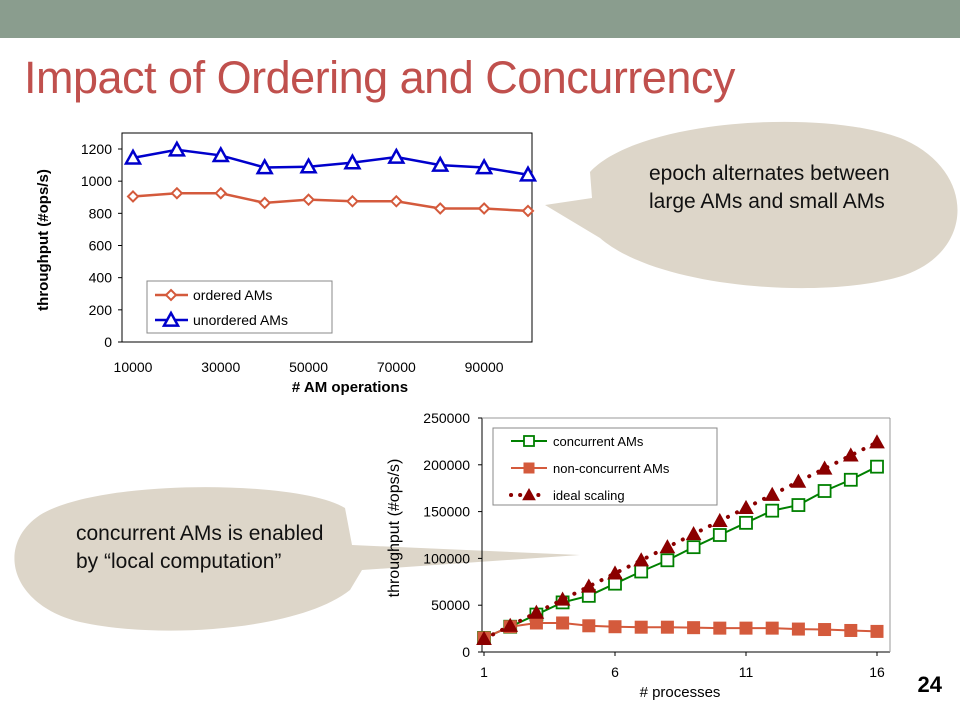 This screenshot has width=960, height=720. What do you see at coordinates (450, 605) in the screenshot?
I see `chart2-ytick-label: 50000` at bounding box center [450, 605].